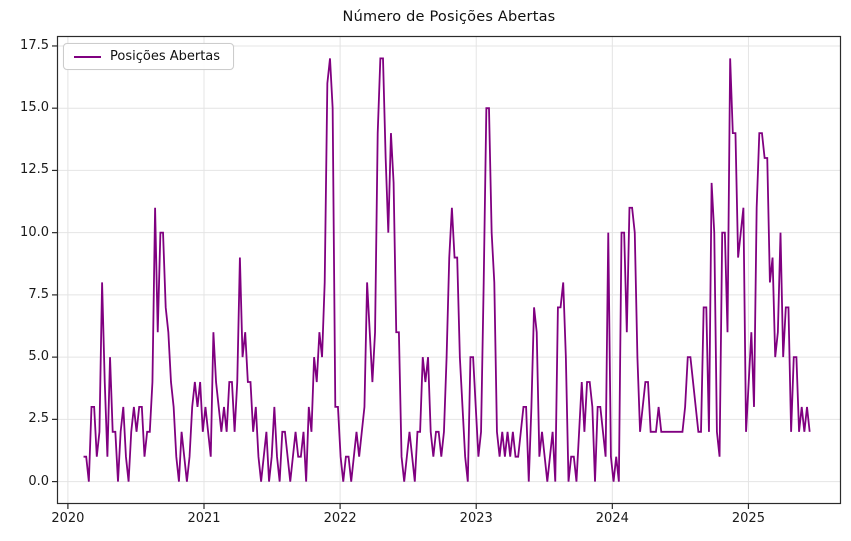  What do you see at coordinates (34, 170) in the screenshot?
I see `y-tick-label: 12.5` at bounding box center [34, 170].